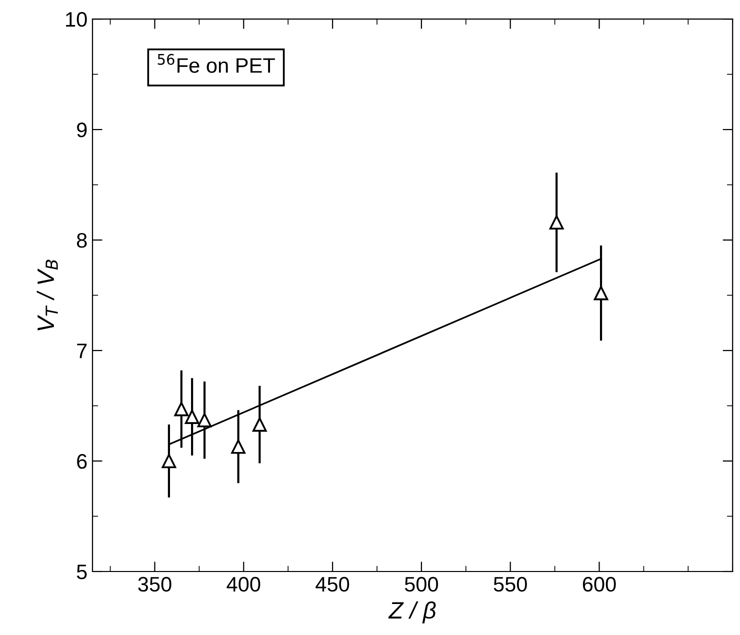 The width and height of the screenshot is (740, 635). I want to click on x-tick-label: 400, so click(243, 584).